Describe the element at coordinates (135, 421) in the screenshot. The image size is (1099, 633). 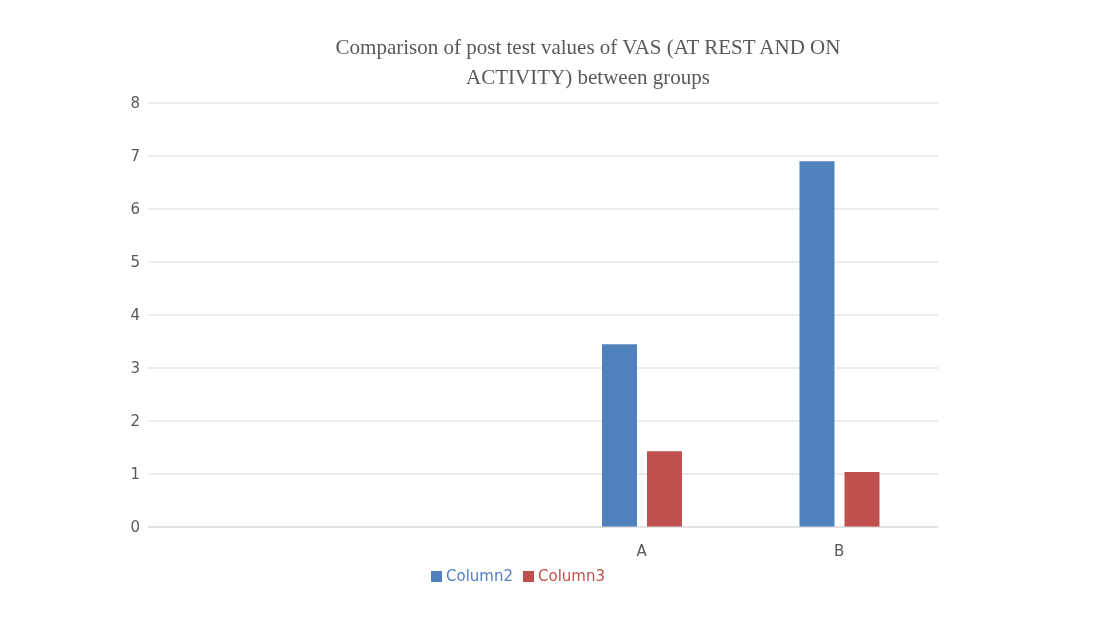
I see `y-tick-label: 2` at that location.